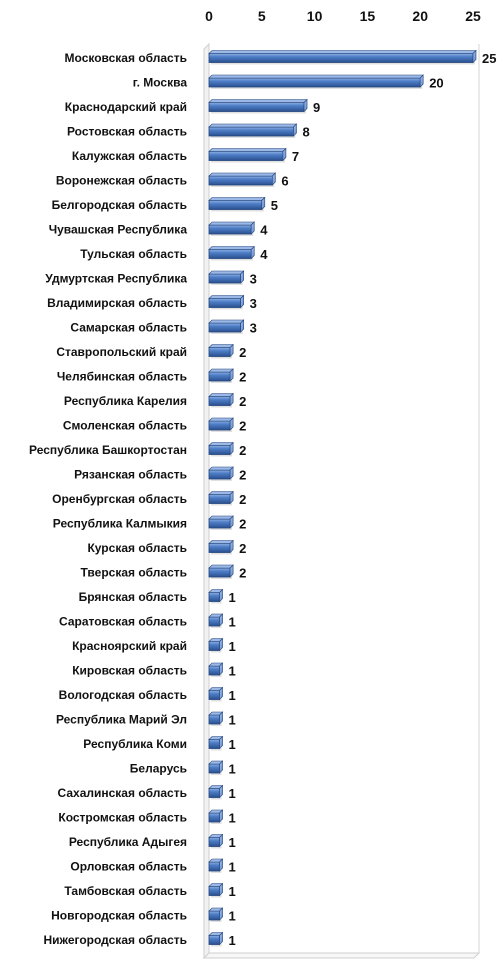 The height and width of the screenshot is (966, 500). Describe the element at coordinates (119, 916) in the screenshot. I see `category-label: Новгородская область` at that location.